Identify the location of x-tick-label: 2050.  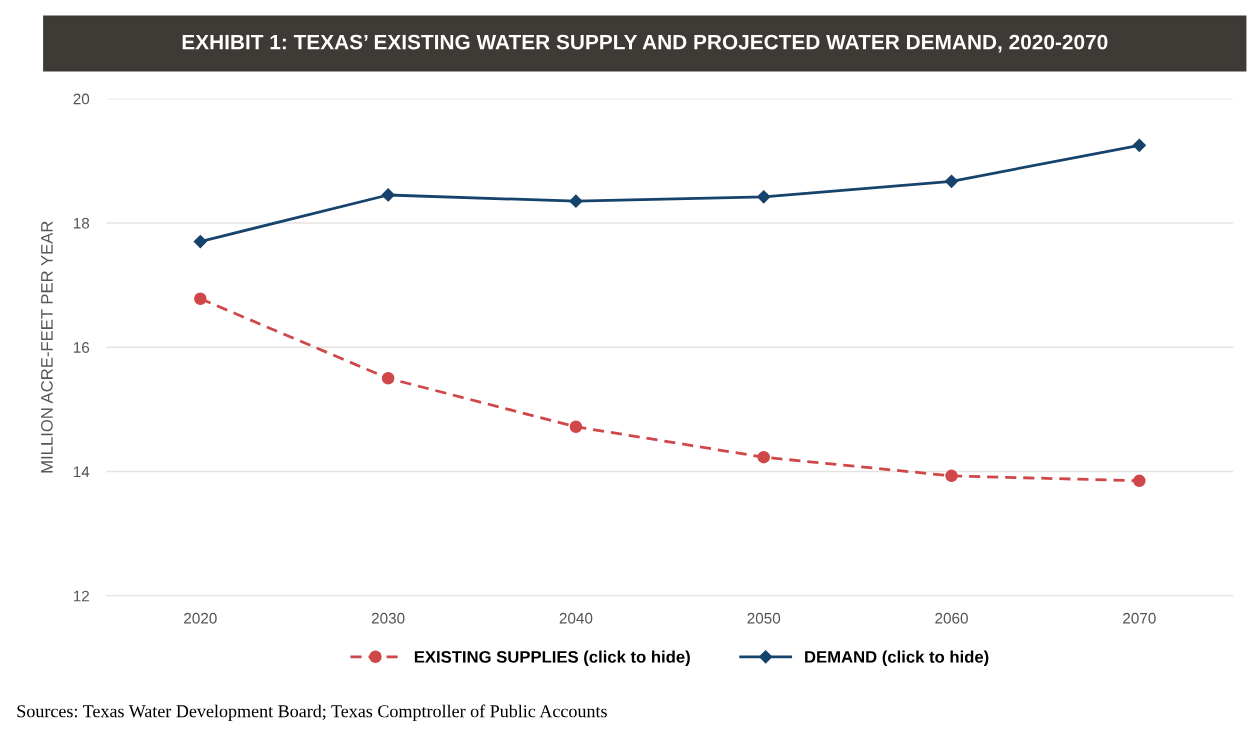
(764, 618).